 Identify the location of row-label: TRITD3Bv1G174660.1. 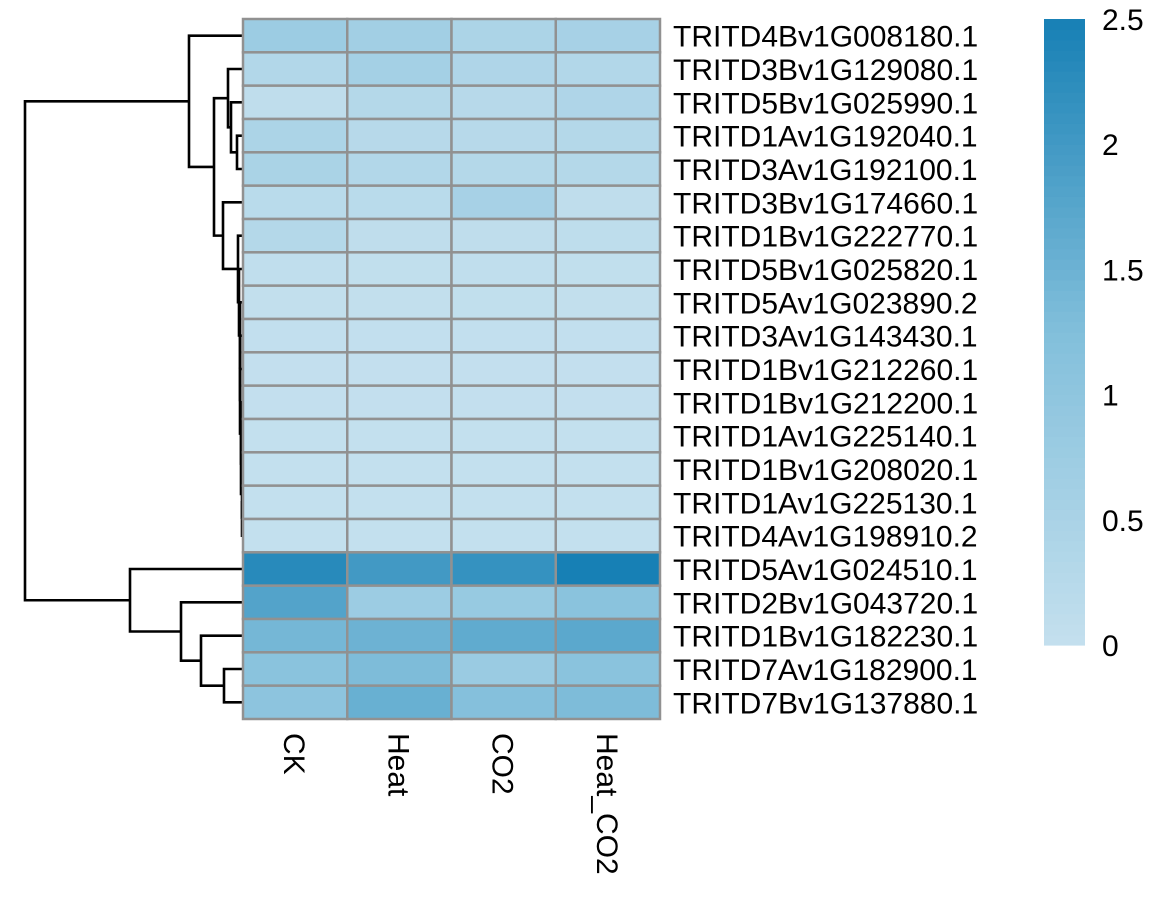
(825, 203).